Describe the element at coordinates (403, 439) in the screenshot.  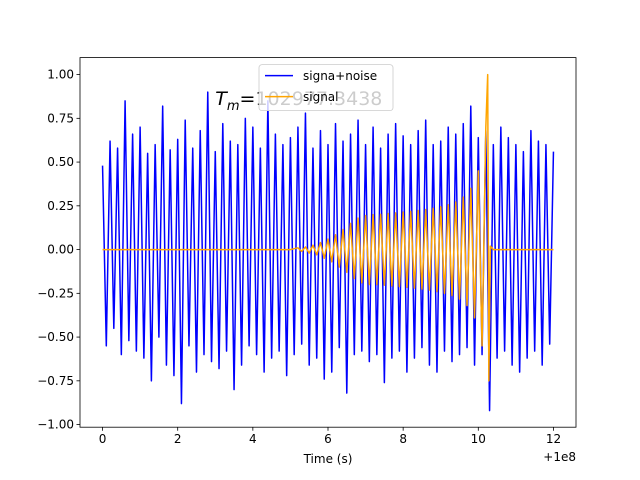
I see `x-tick-label: 8` at that location.